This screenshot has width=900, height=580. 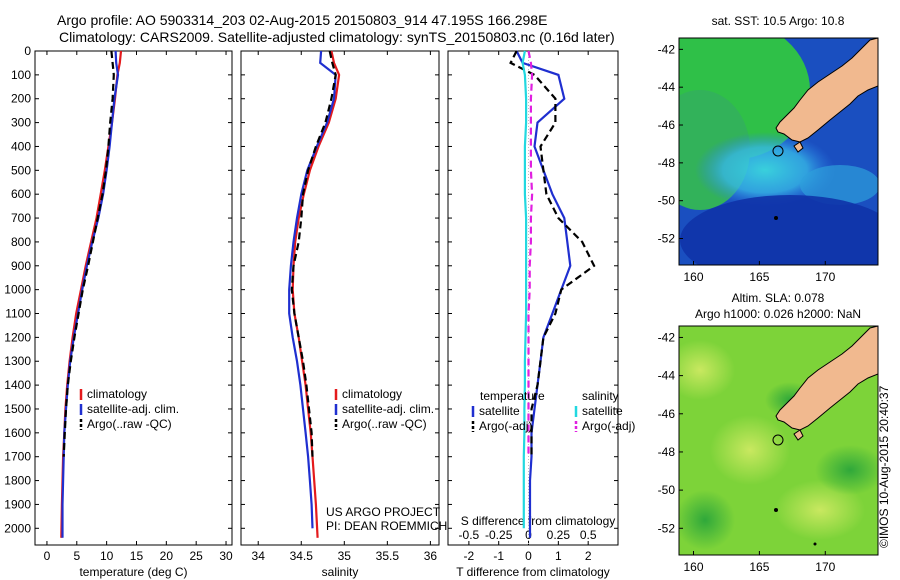 I want to click on sla-stewart-island, so click(x=798, y=435).